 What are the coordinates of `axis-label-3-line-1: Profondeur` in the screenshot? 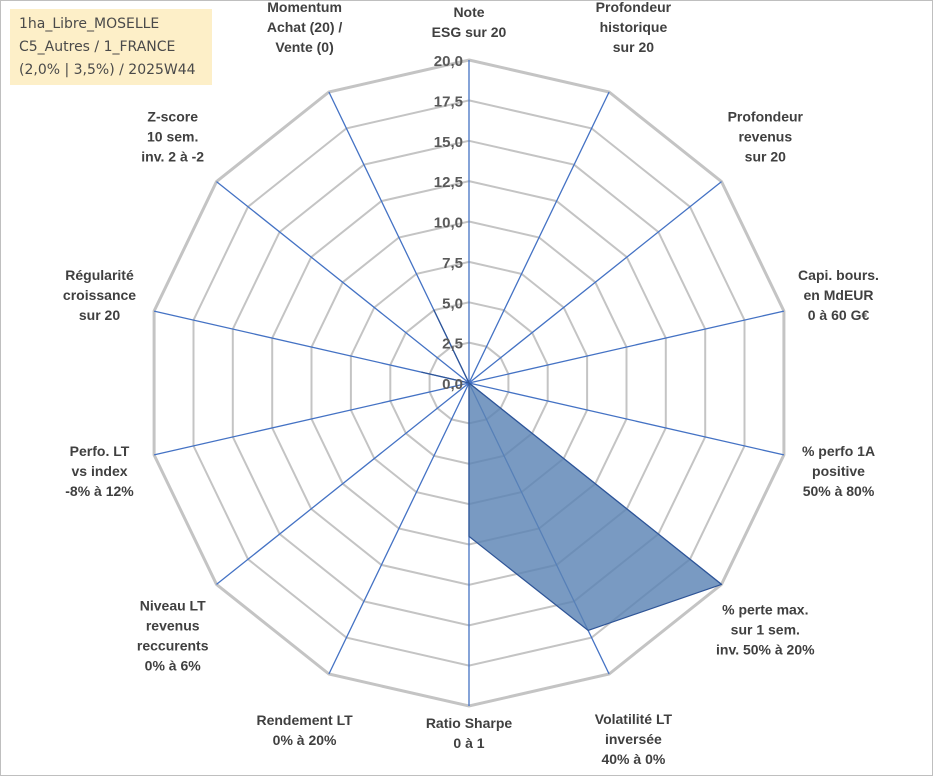 It's located at (766, 117).